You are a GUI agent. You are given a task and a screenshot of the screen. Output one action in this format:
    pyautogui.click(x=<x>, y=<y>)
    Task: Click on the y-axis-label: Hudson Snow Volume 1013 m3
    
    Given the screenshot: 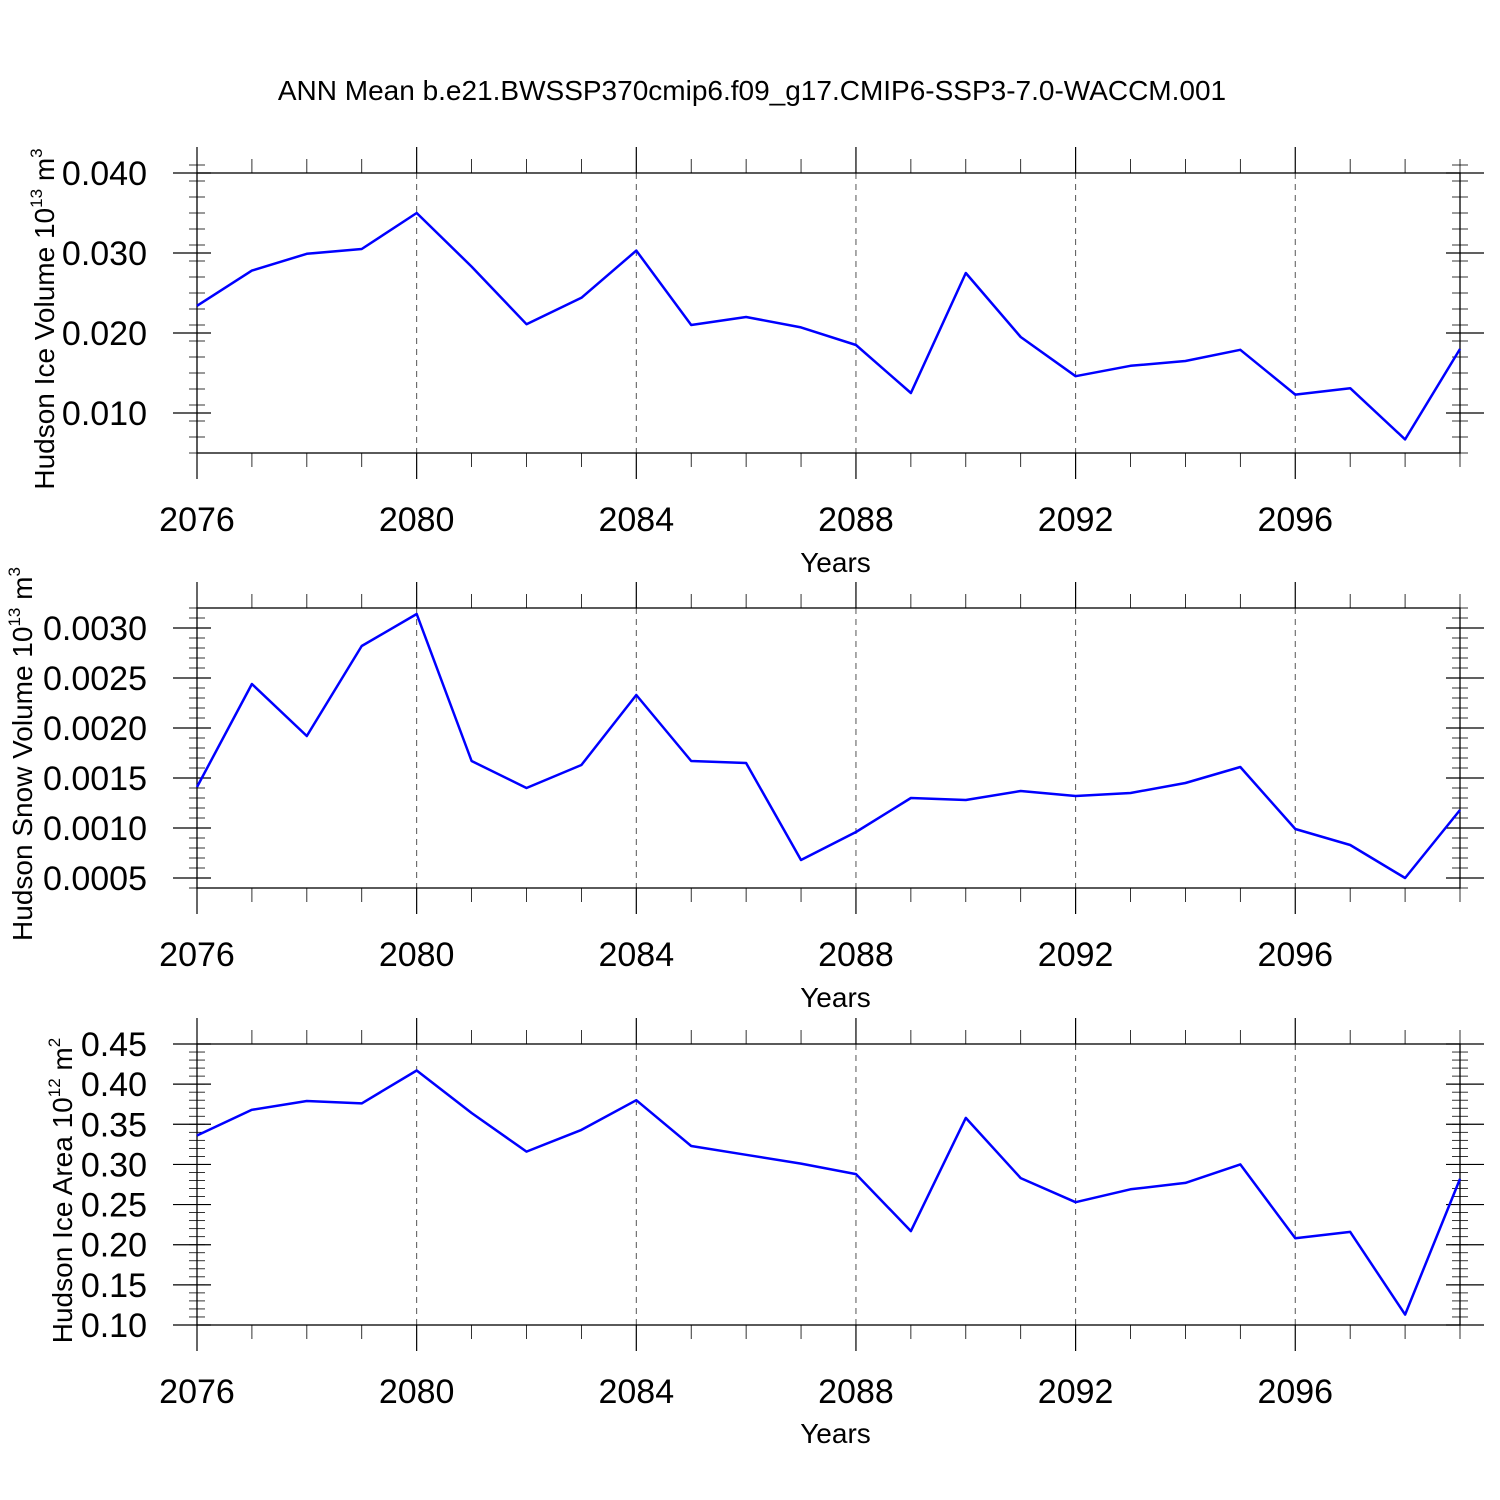 What is the action you would take?
    pyautogui.click(x=21, y=754)
    